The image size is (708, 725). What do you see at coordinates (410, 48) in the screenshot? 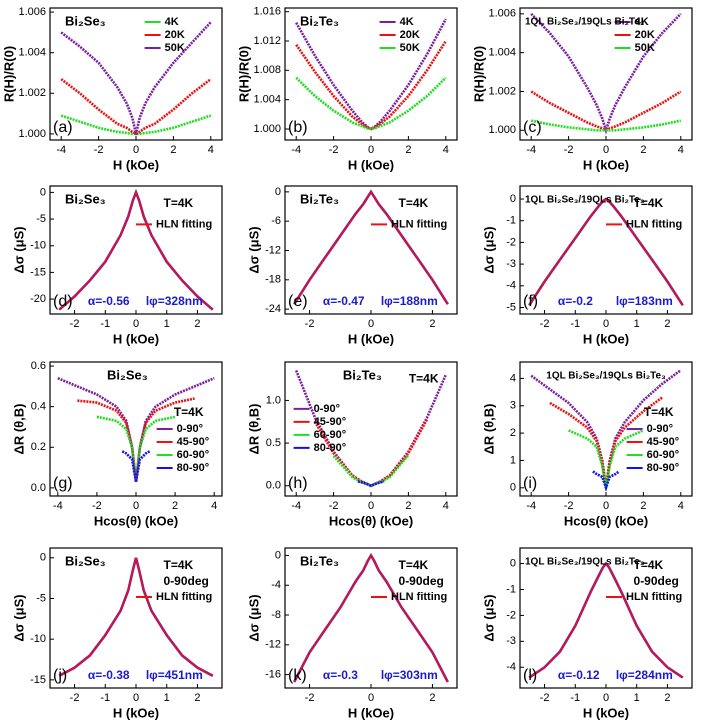
I see `legend-label: 50K` at bounding box center [410, 48].